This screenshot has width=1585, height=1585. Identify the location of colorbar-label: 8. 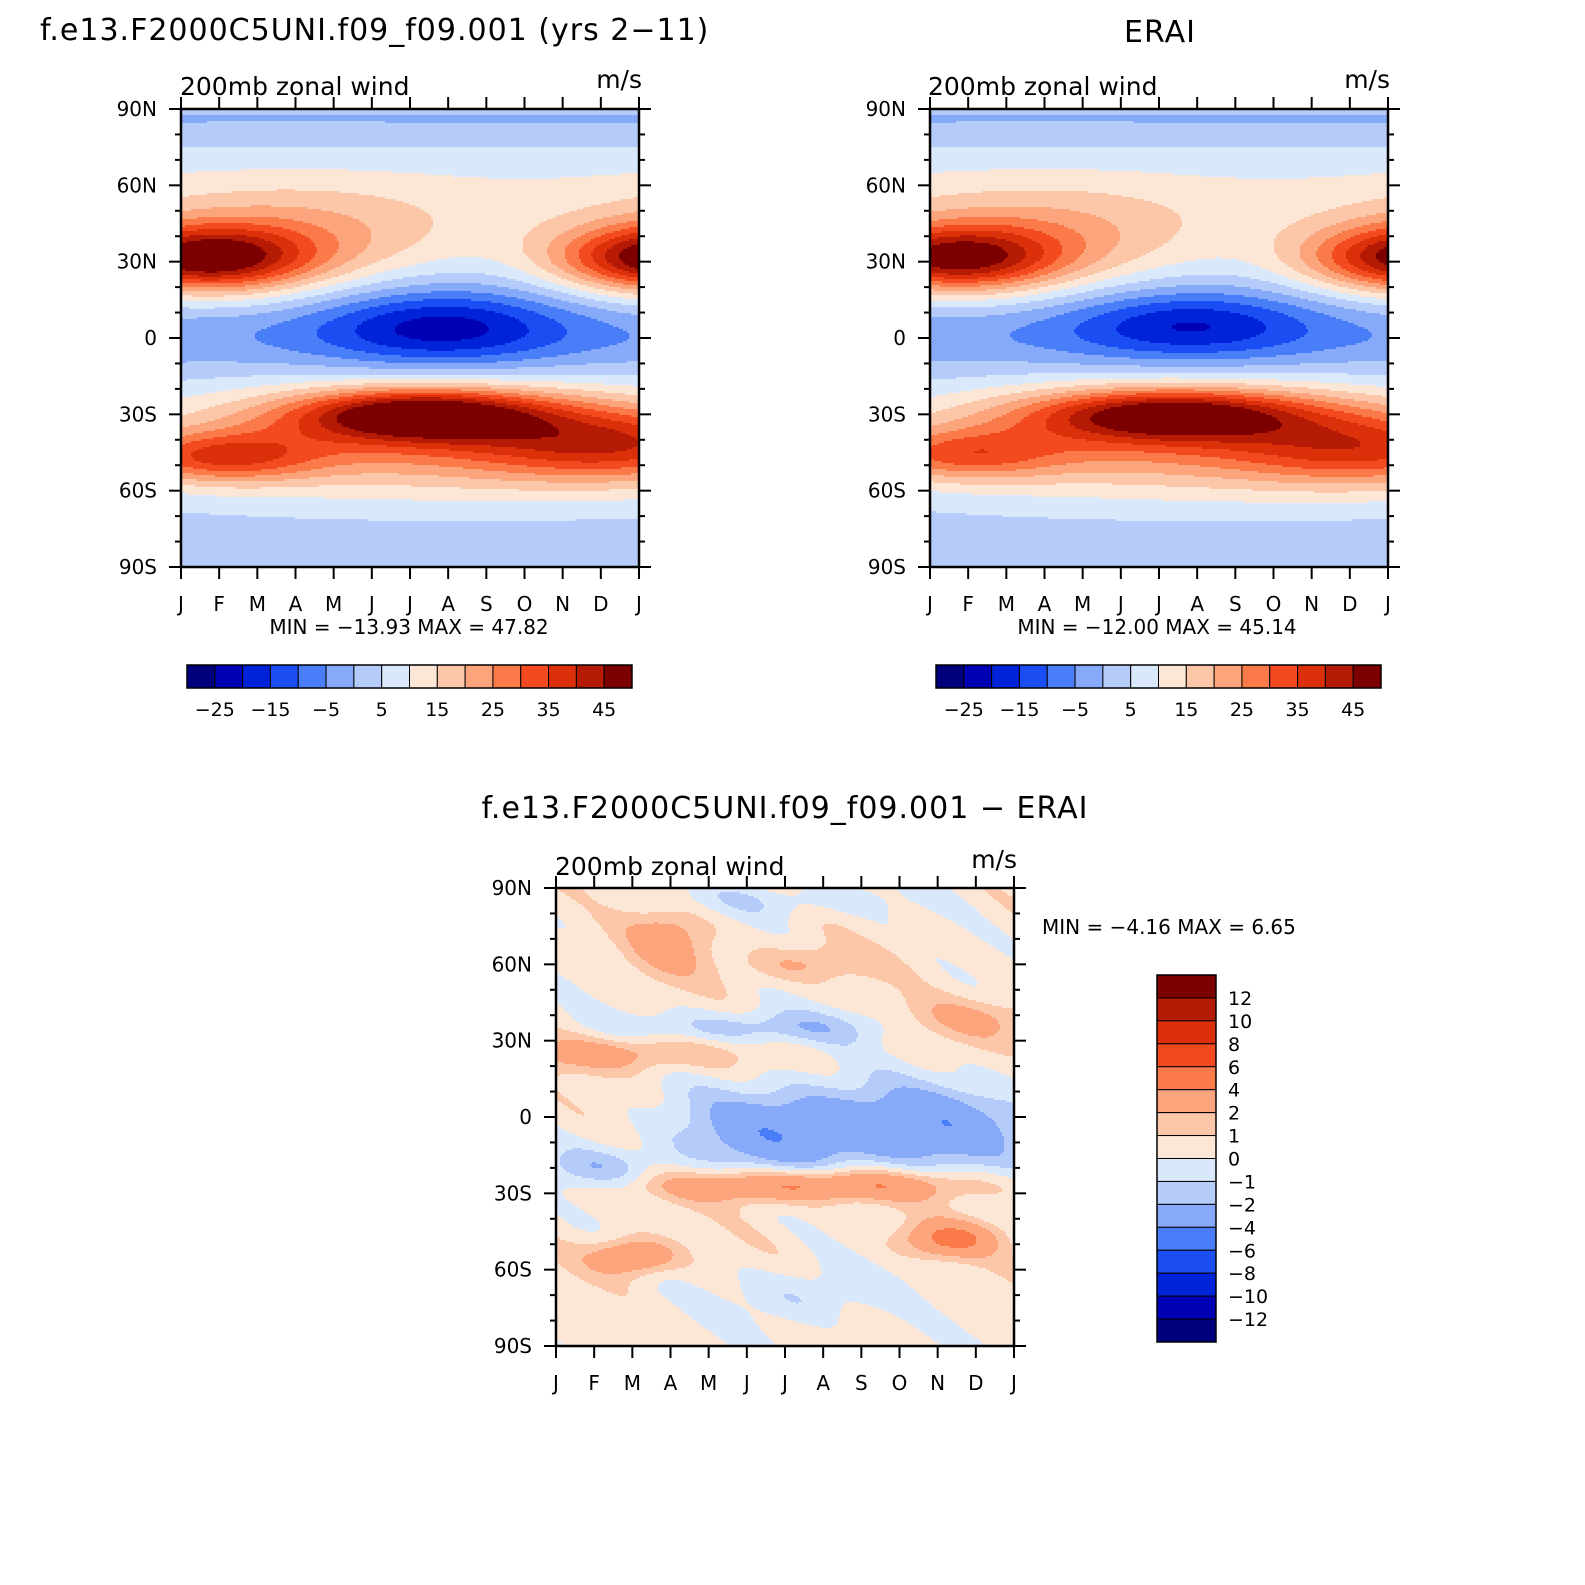
(1234, 1045).